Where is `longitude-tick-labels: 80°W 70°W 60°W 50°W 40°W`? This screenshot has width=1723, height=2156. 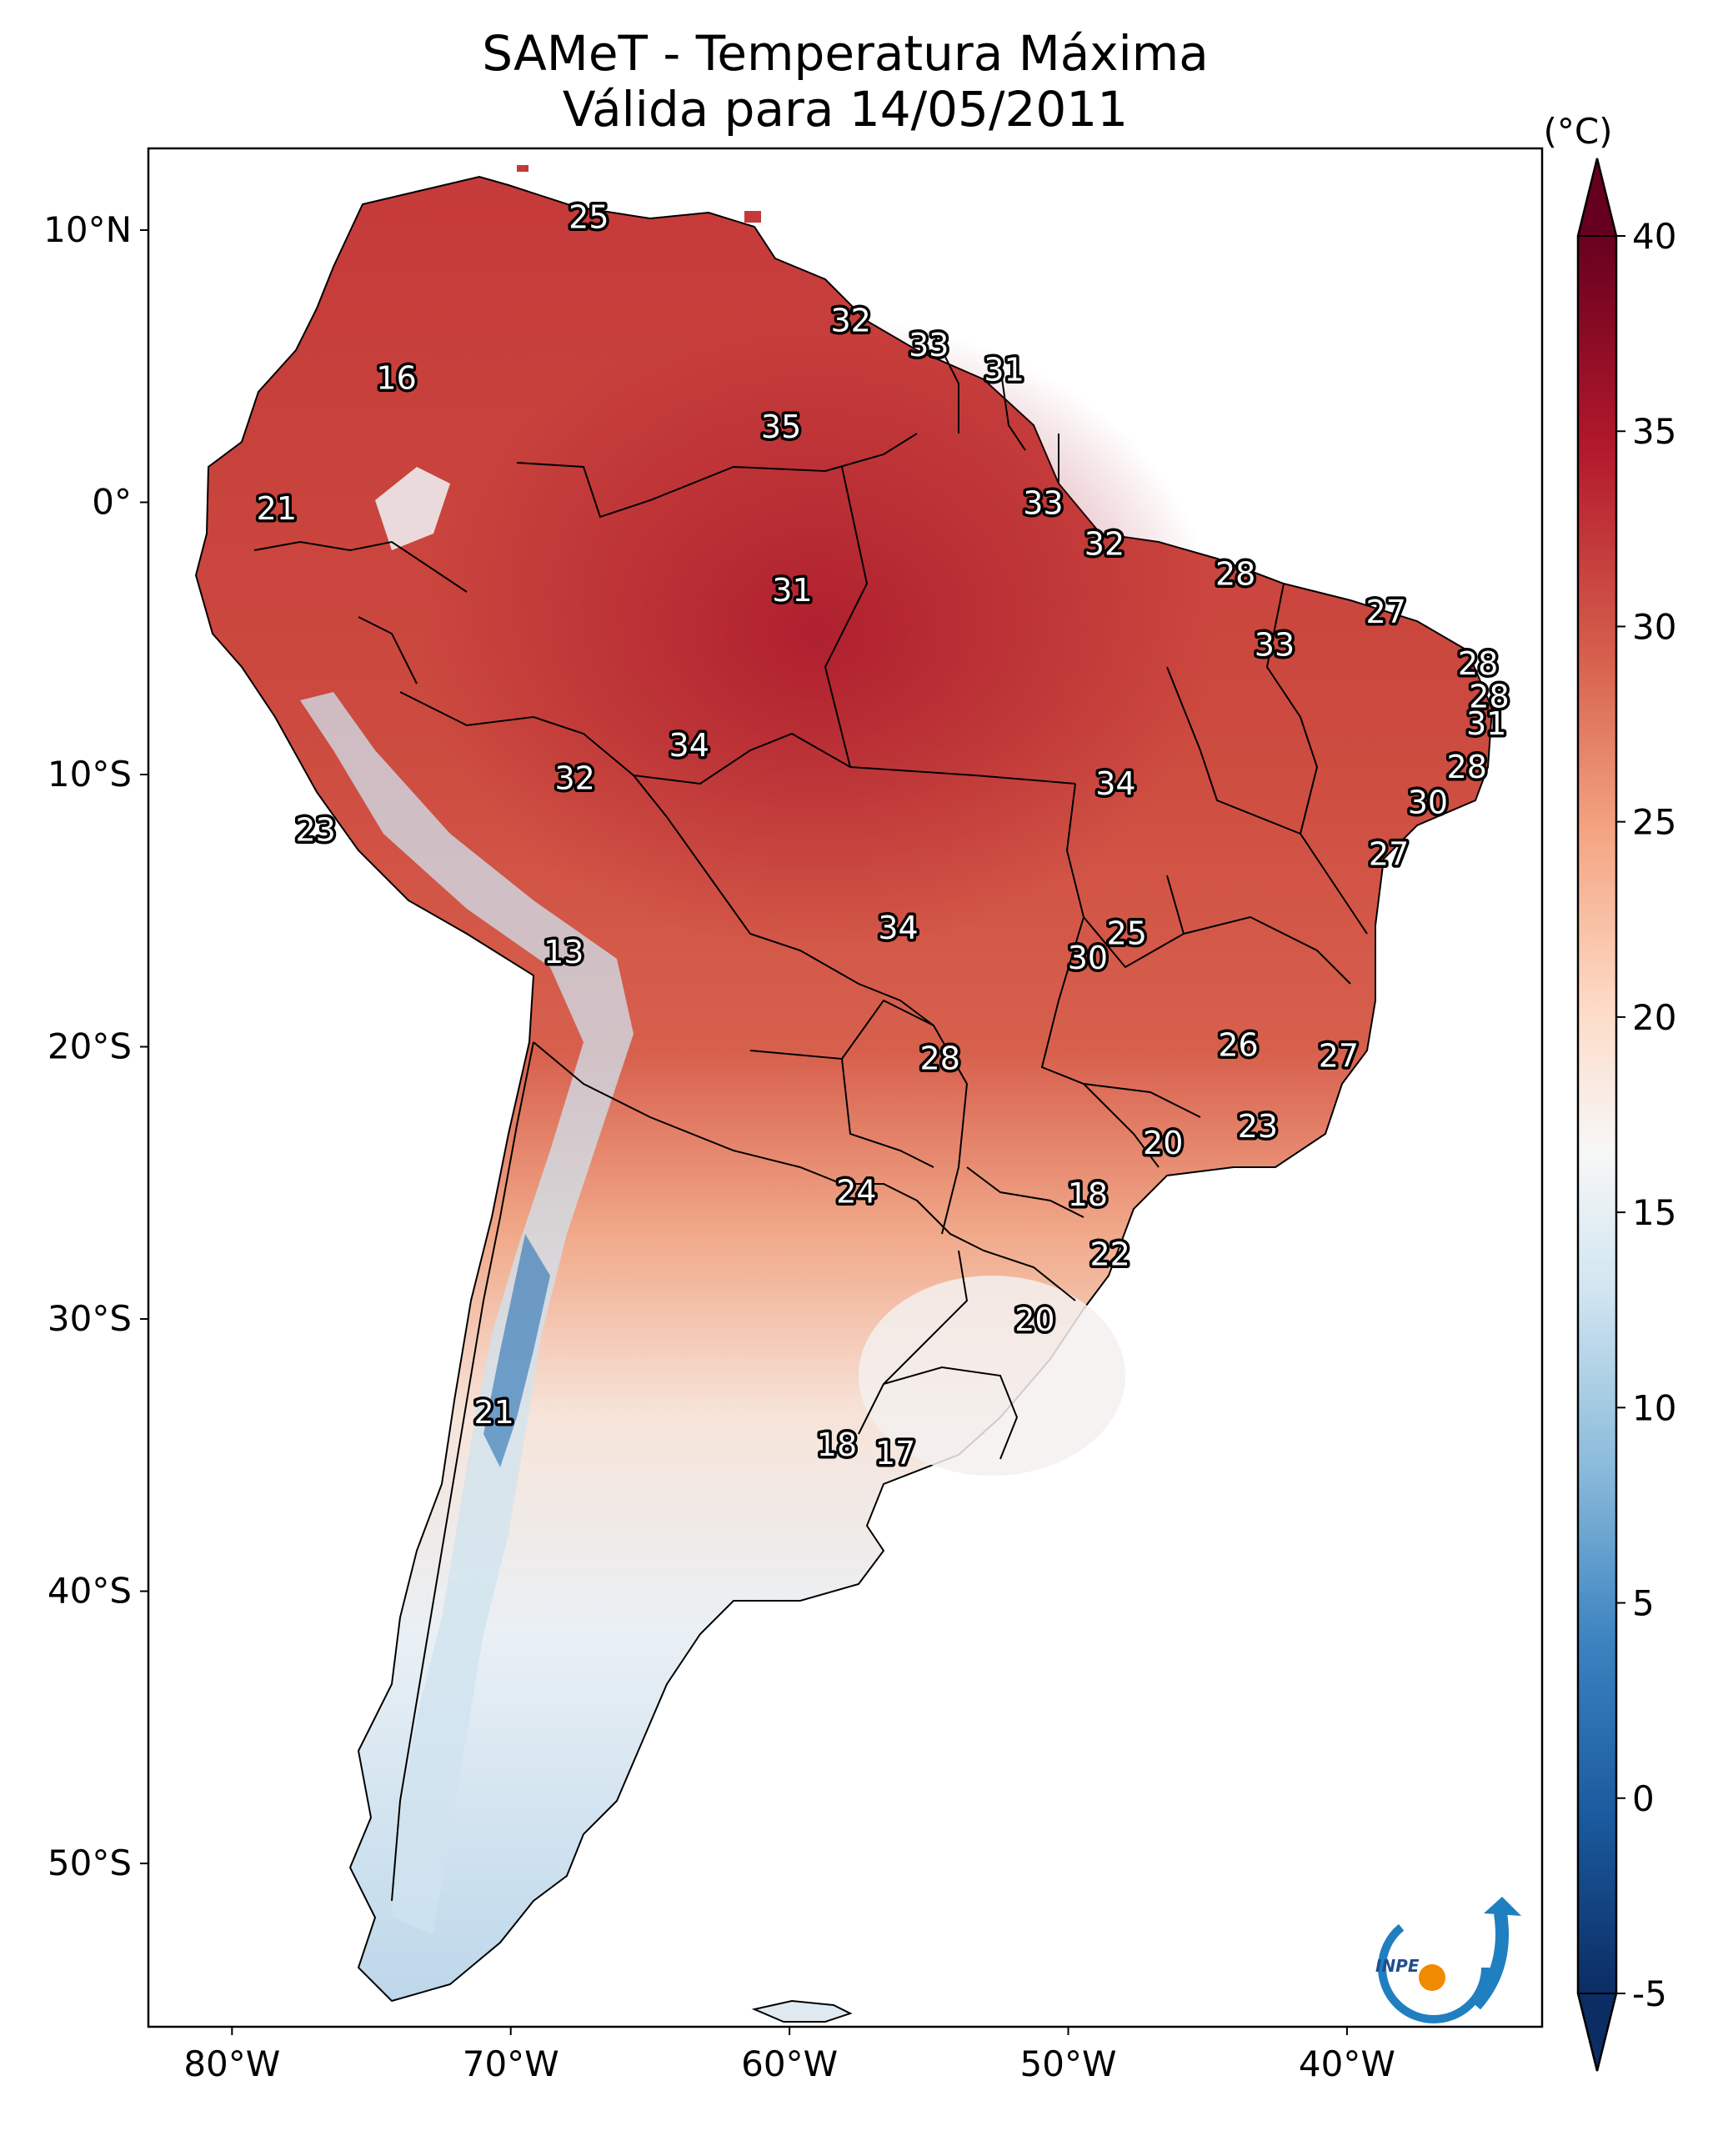 longitude-tick-labels: 80°W 70°W 60°W 50°W 40°W is located at coordinates (789, 2055).